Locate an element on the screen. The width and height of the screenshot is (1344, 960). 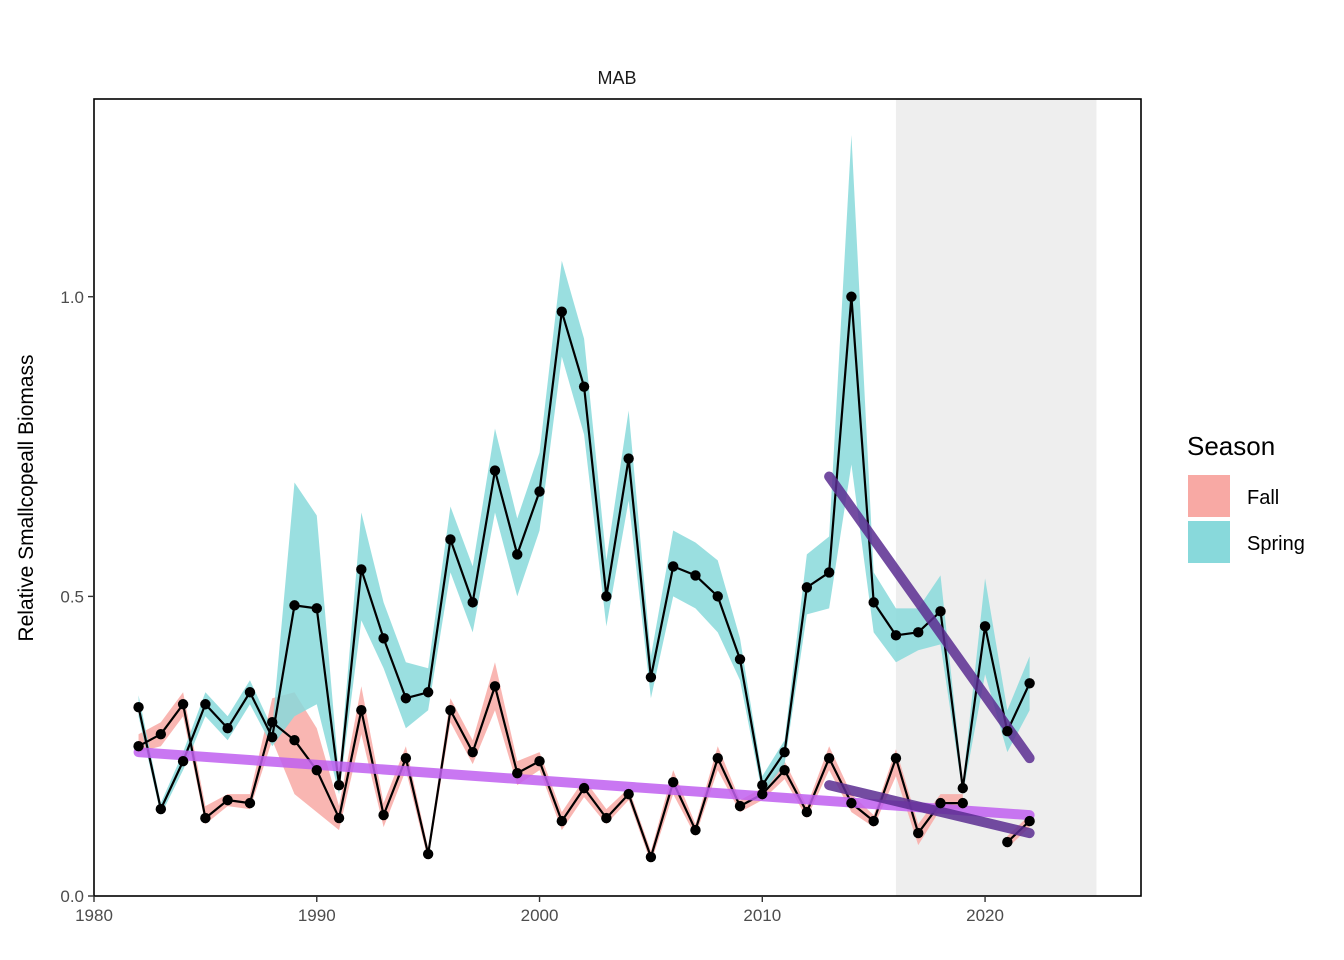
point-spring-2011 is located at coordinates (784, 752).